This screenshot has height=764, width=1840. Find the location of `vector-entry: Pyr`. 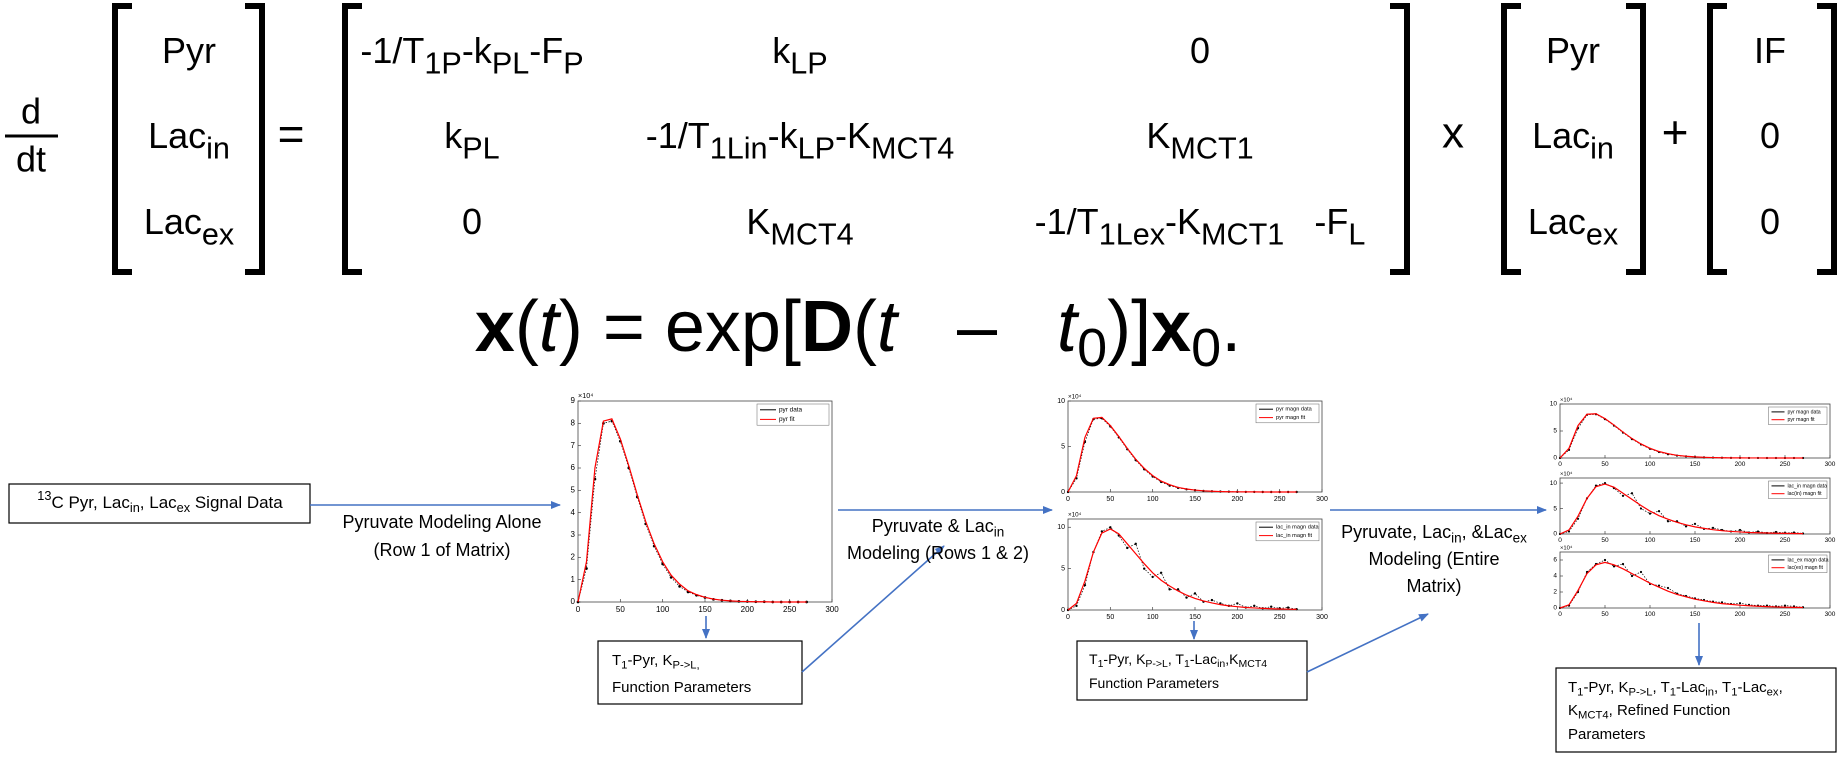

vector-entry: Pyr is located at coordinates (189, 50).